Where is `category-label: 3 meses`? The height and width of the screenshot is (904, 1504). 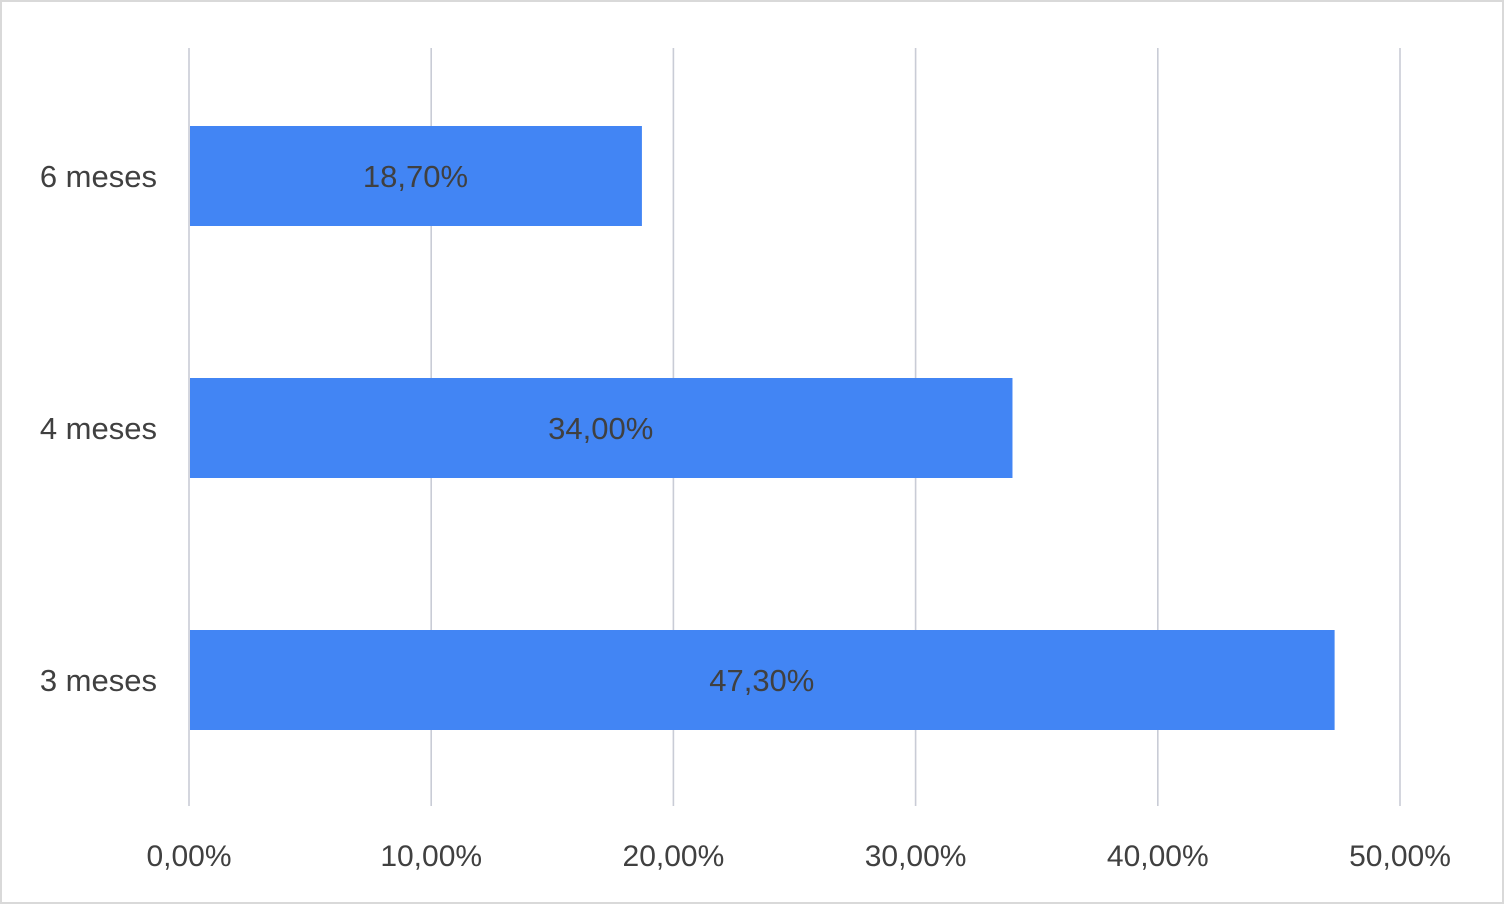 category-label: 3 meses is located at coordinates (98, 680).